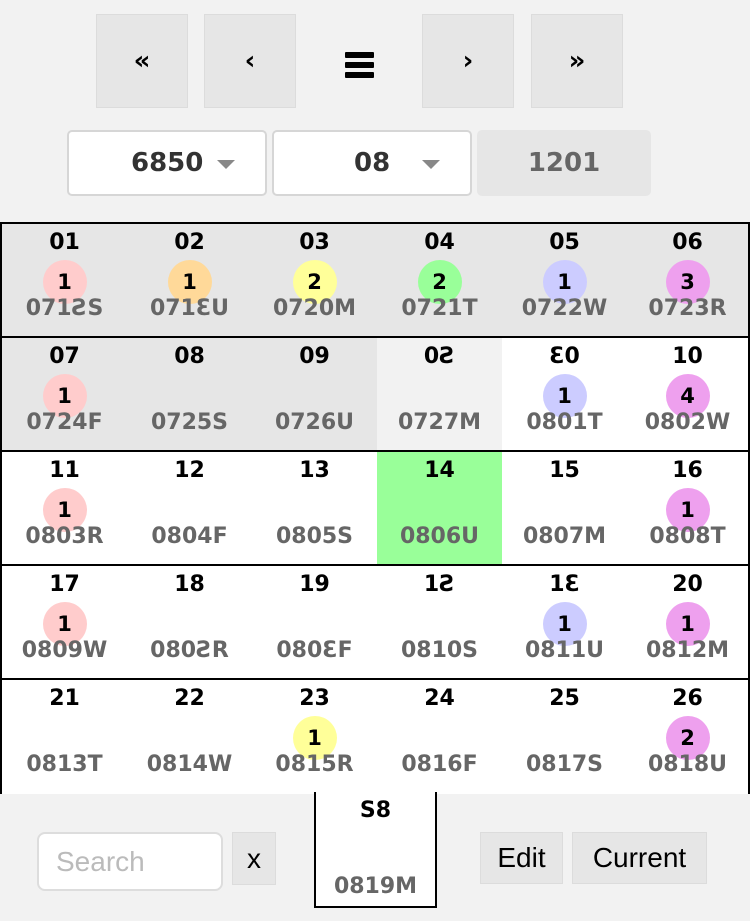 Image resolution: width=750 pixels, height=921 pixels. What do you see at coordinates (687, 536) in the screenshot?
I see `day-code: 0808T` at bounding box center [687, 536].